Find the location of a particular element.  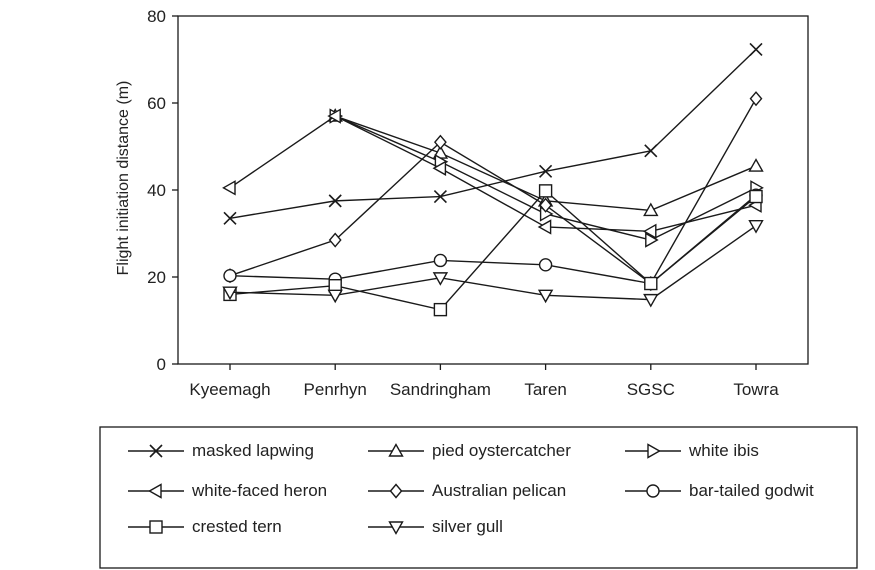

legend-item: masked lapwing is located at coordinates (221, 450).